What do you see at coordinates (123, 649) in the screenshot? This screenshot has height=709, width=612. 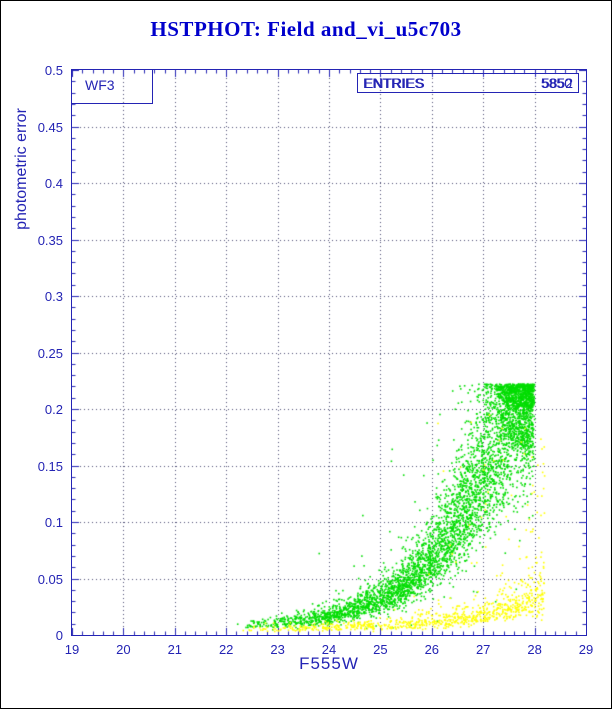 I see `x-tick-label: 20` at bounding box center [123, 649].